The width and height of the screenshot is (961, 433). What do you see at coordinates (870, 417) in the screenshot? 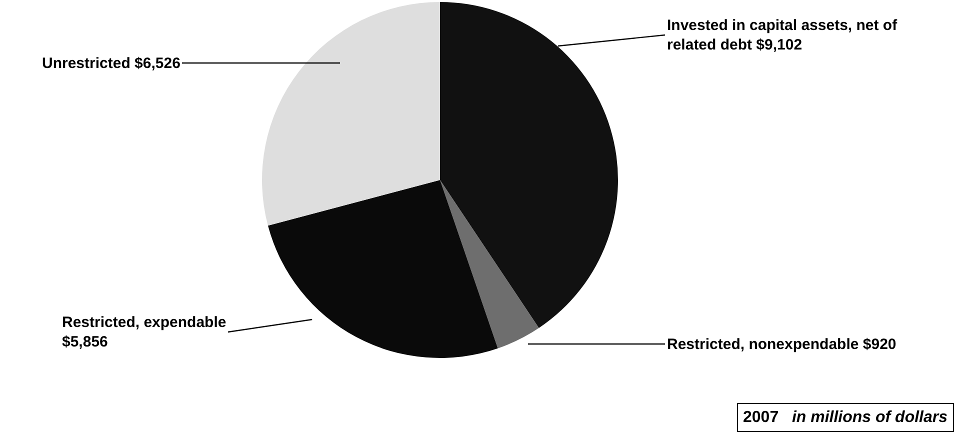
I see `text: in millions of dollars` at bounding box center [870, 417].